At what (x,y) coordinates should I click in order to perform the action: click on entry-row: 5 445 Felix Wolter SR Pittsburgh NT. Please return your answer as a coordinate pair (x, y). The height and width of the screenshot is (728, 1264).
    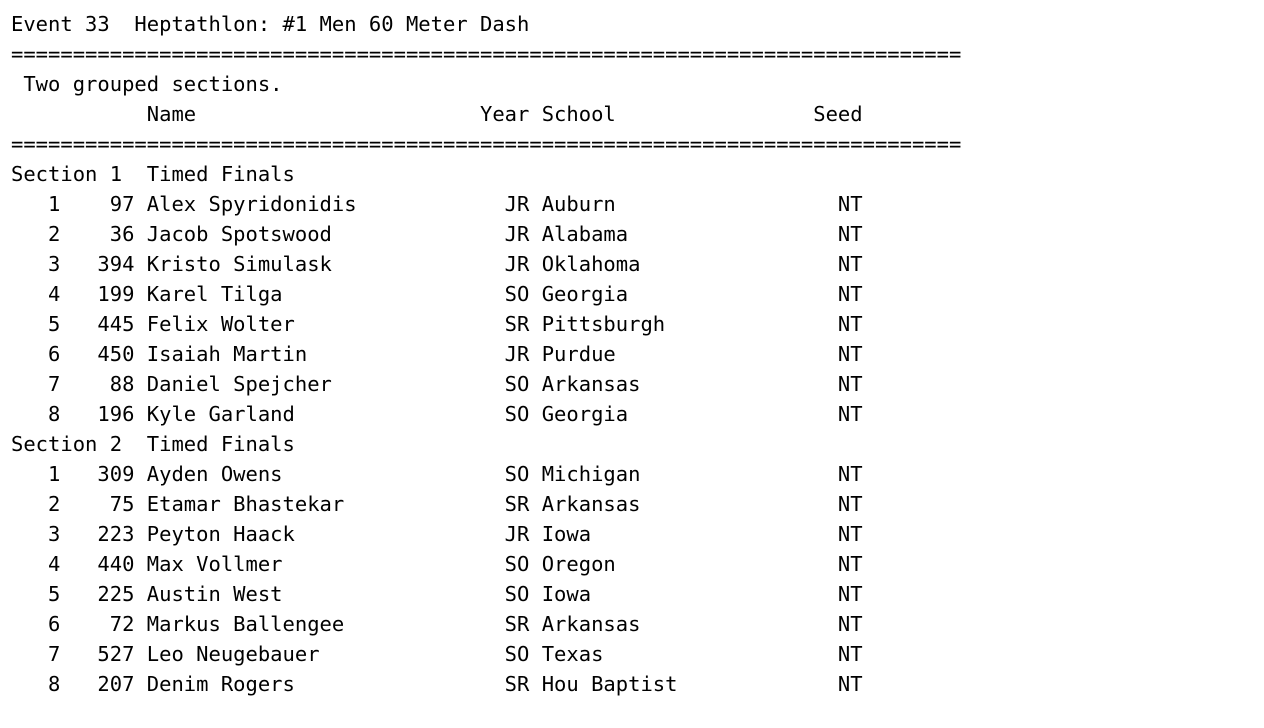
    Looking at the image, I should click on (437, 324).